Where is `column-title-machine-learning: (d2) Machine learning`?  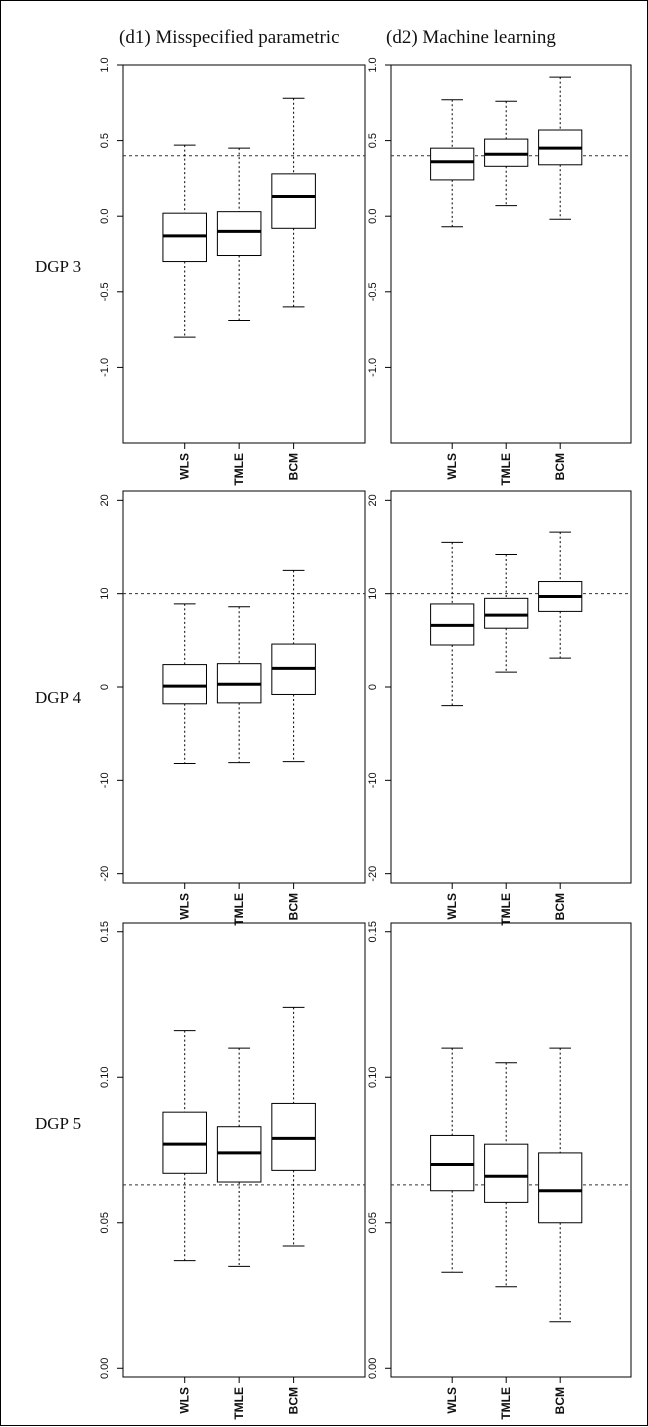 column-title-machine-learning: (d2) Machine learning is located at coordinates (471, 37).